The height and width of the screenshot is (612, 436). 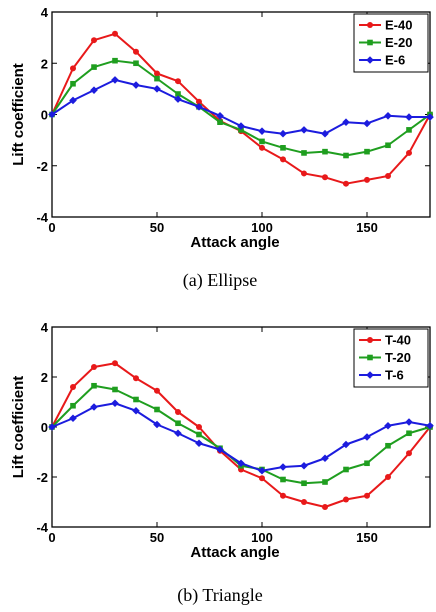 What do you see at coordinates (398, 25) in the screenshot?
I see `legend-label: E-40` at bounding box center [398, 25].